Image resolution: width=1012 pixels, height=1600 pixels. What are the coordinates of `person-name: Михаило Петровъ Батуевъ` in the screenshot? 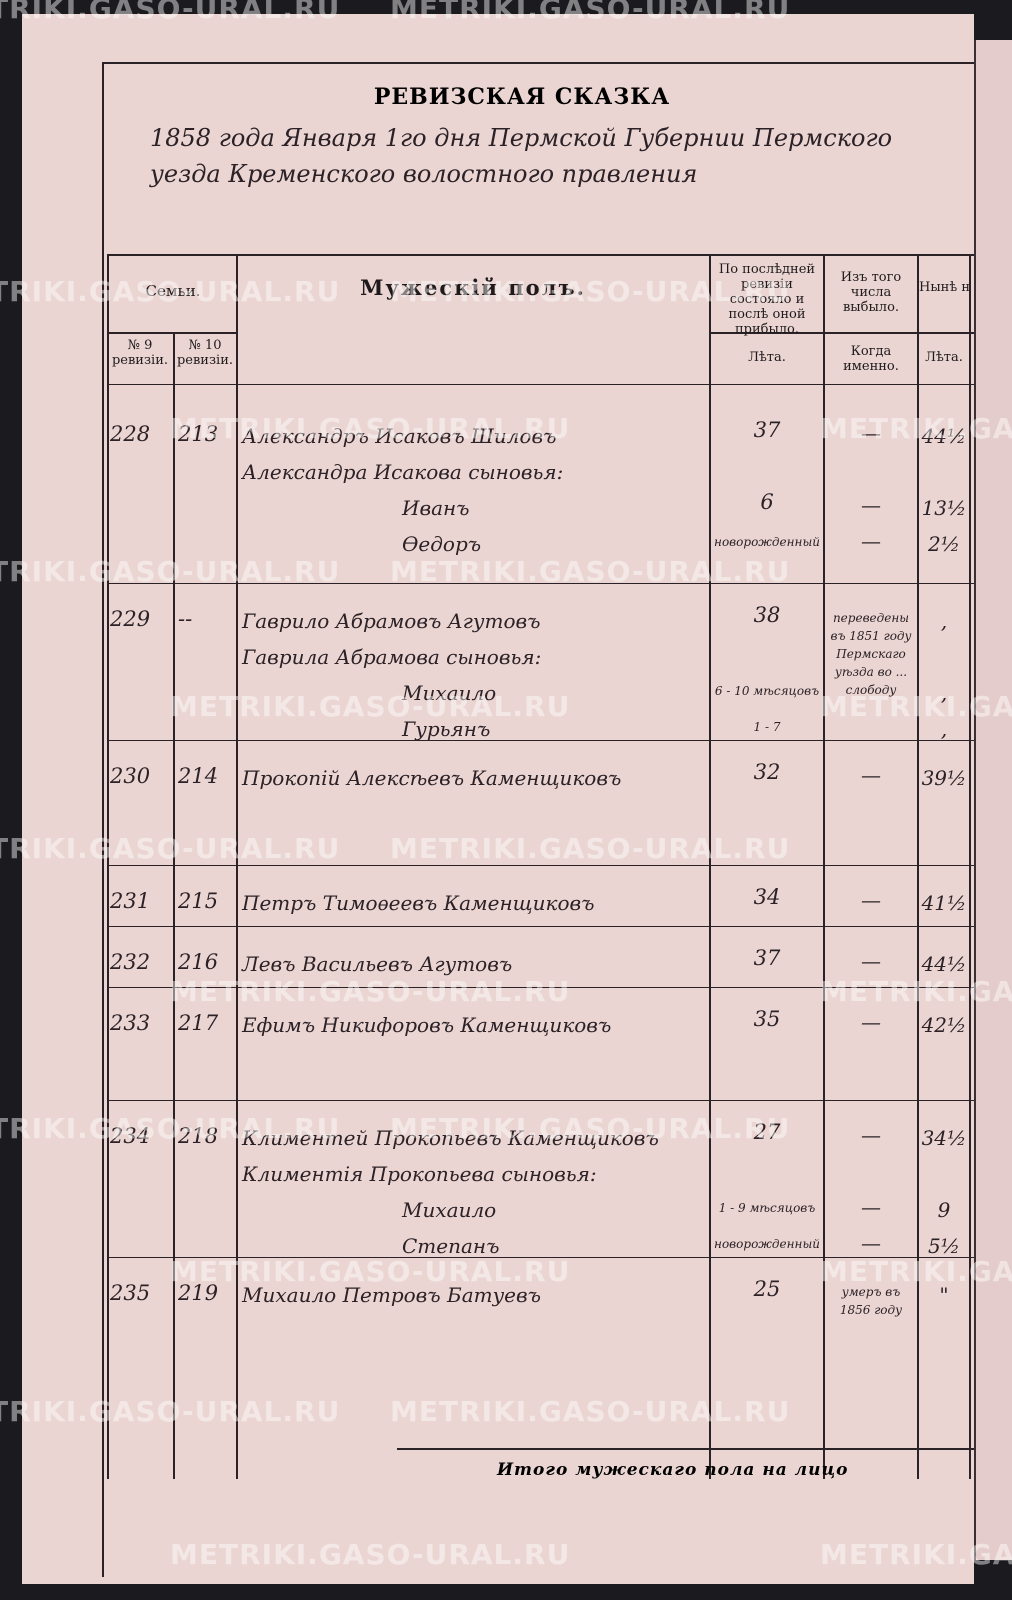 It's located at (391, 1295).